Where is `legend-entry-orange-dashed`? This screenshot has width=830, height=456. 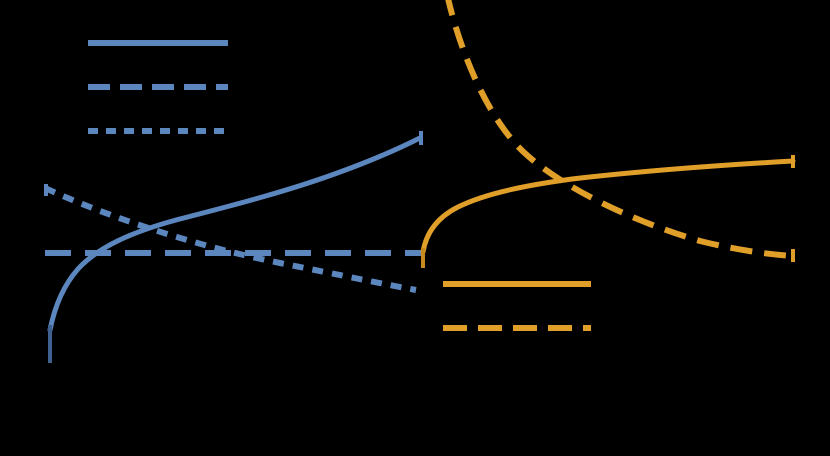
legend-entry-orange-dashed is located at coordinates (522, 328).